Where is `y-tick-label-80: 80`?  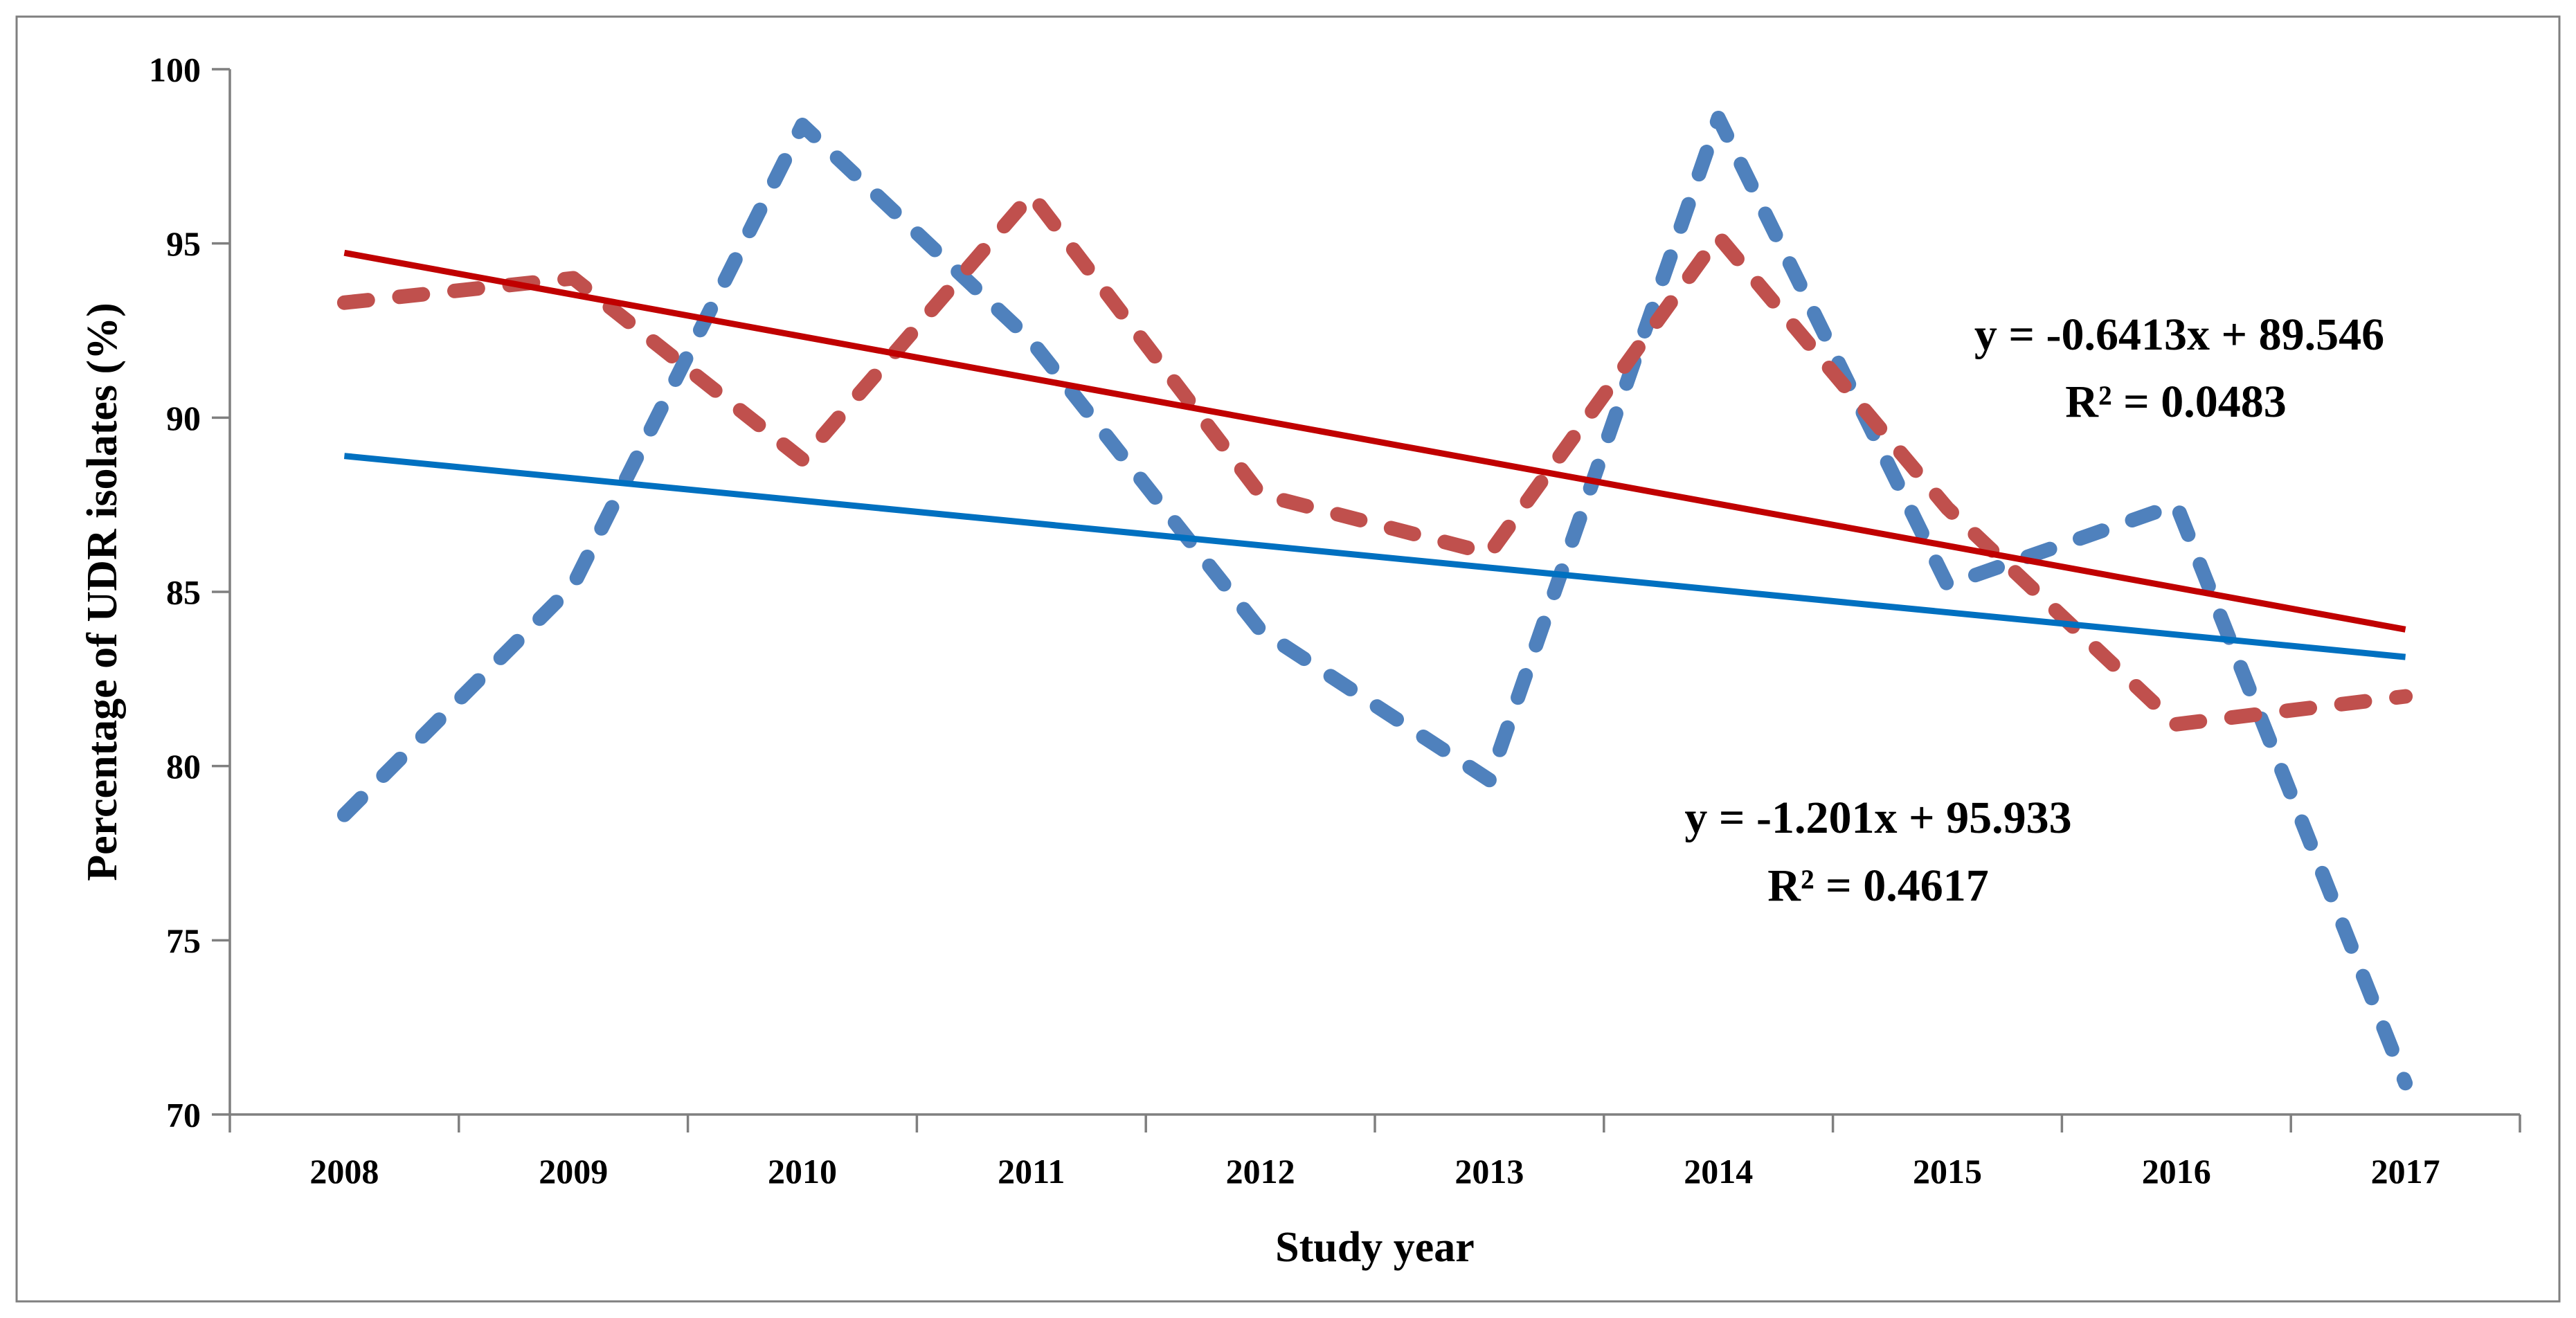
y-tick-label-80: 80 is located at coordinates (183, 766).